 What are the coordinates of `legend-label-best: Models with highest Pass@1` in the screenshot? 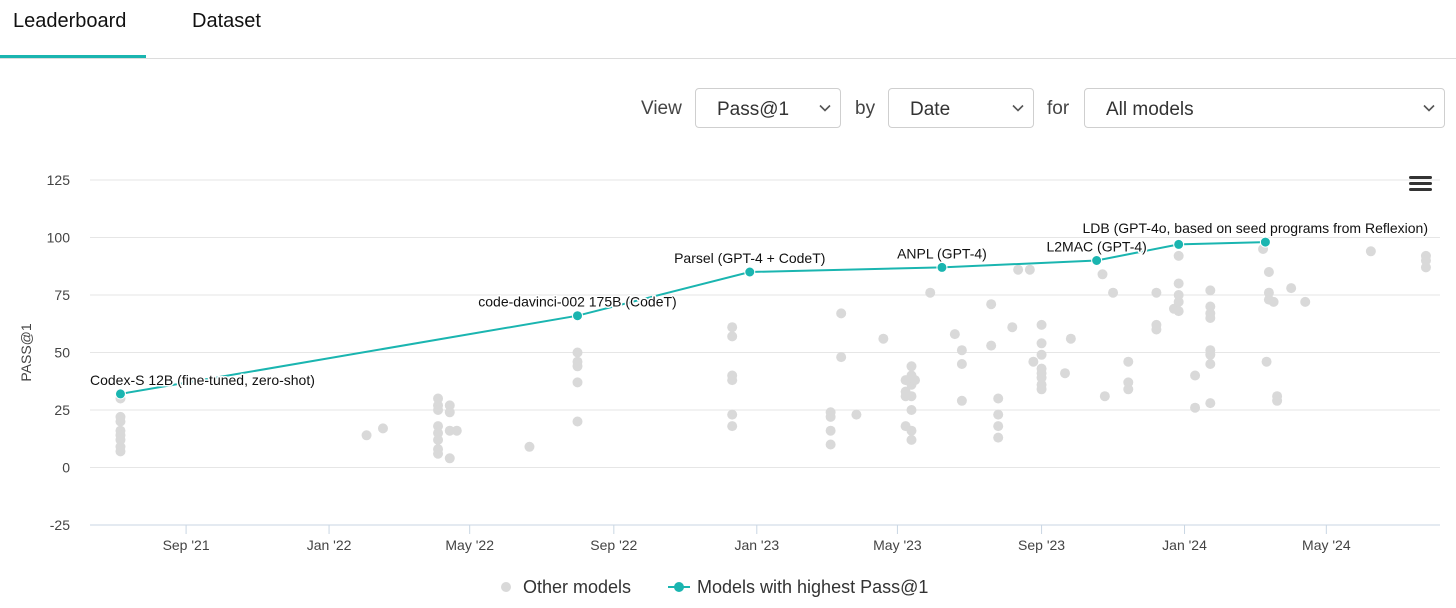 It's located at (812, 587).